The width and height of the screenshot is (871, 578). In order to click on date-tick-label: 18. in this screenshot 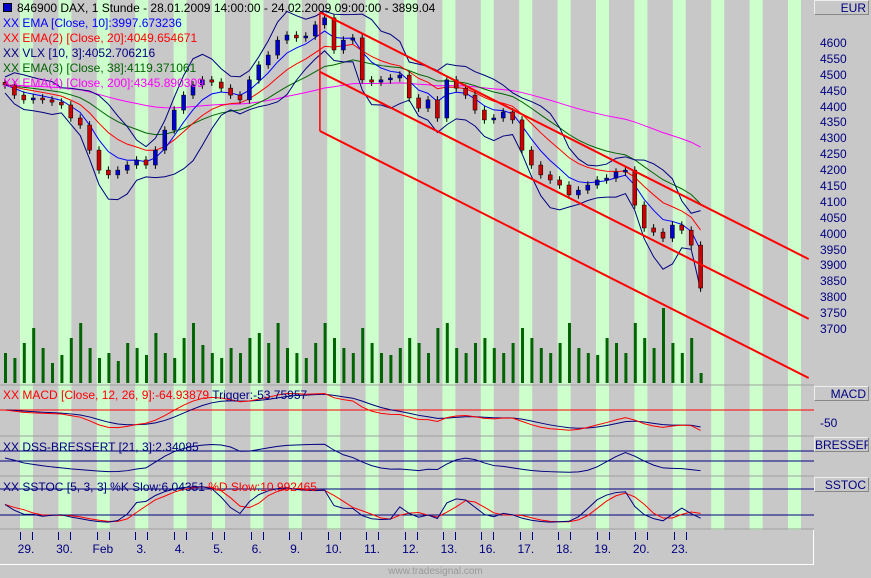, I will do `click(564, 549)`.